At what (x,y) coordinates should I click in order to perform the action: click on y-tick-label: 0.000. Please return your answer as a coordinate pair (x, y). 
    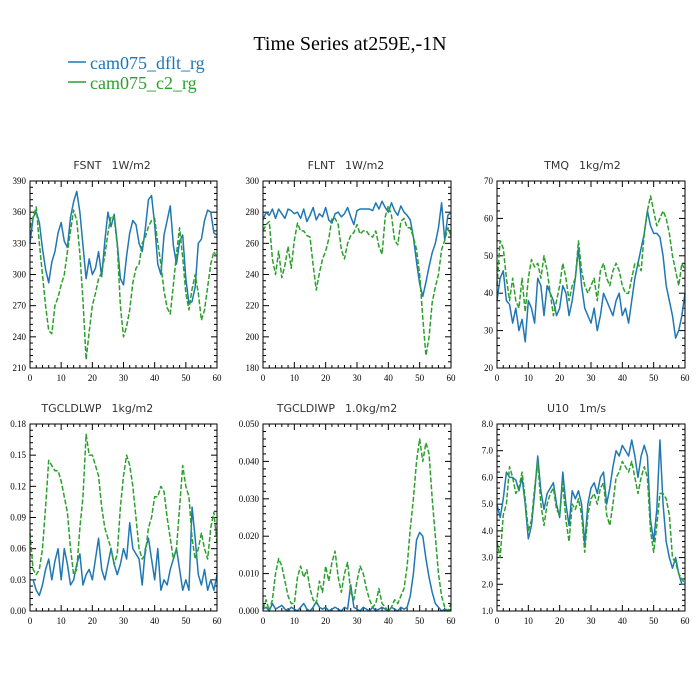
    Looking at the image, I should click on (249, 611).